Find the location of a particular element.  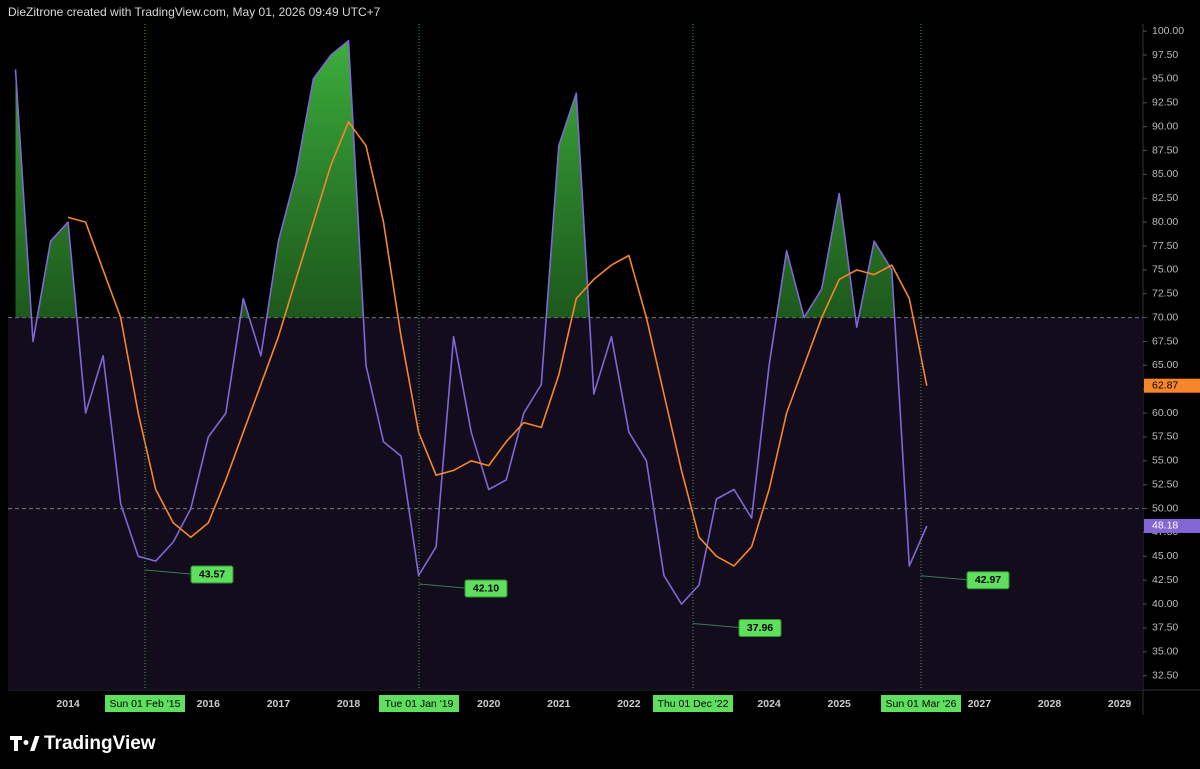

y-tick-label: 55.00 is located at coordinates (1165, 461).